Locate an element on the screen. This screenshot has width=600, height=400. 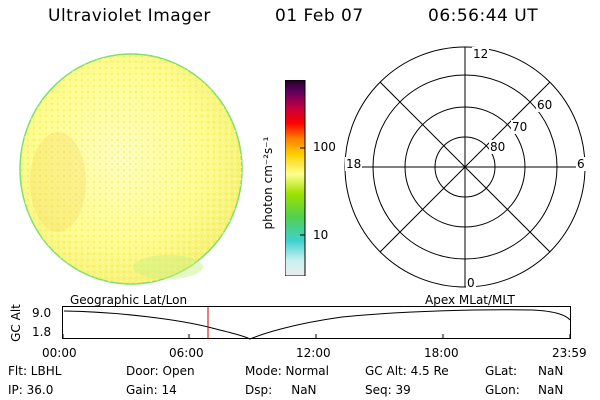
info-glat-value: NaN is located at coordinates (551, 371).